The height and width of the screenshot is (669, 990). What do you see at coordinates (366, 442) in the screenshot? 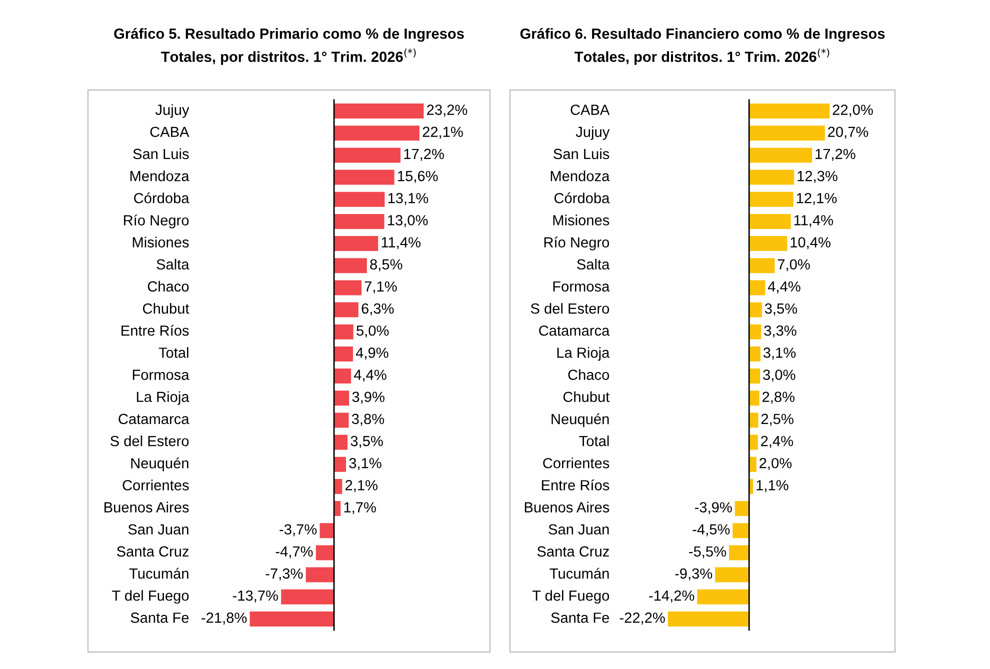
I see `data-label: 3,5%` at bounding box center [366, 442].